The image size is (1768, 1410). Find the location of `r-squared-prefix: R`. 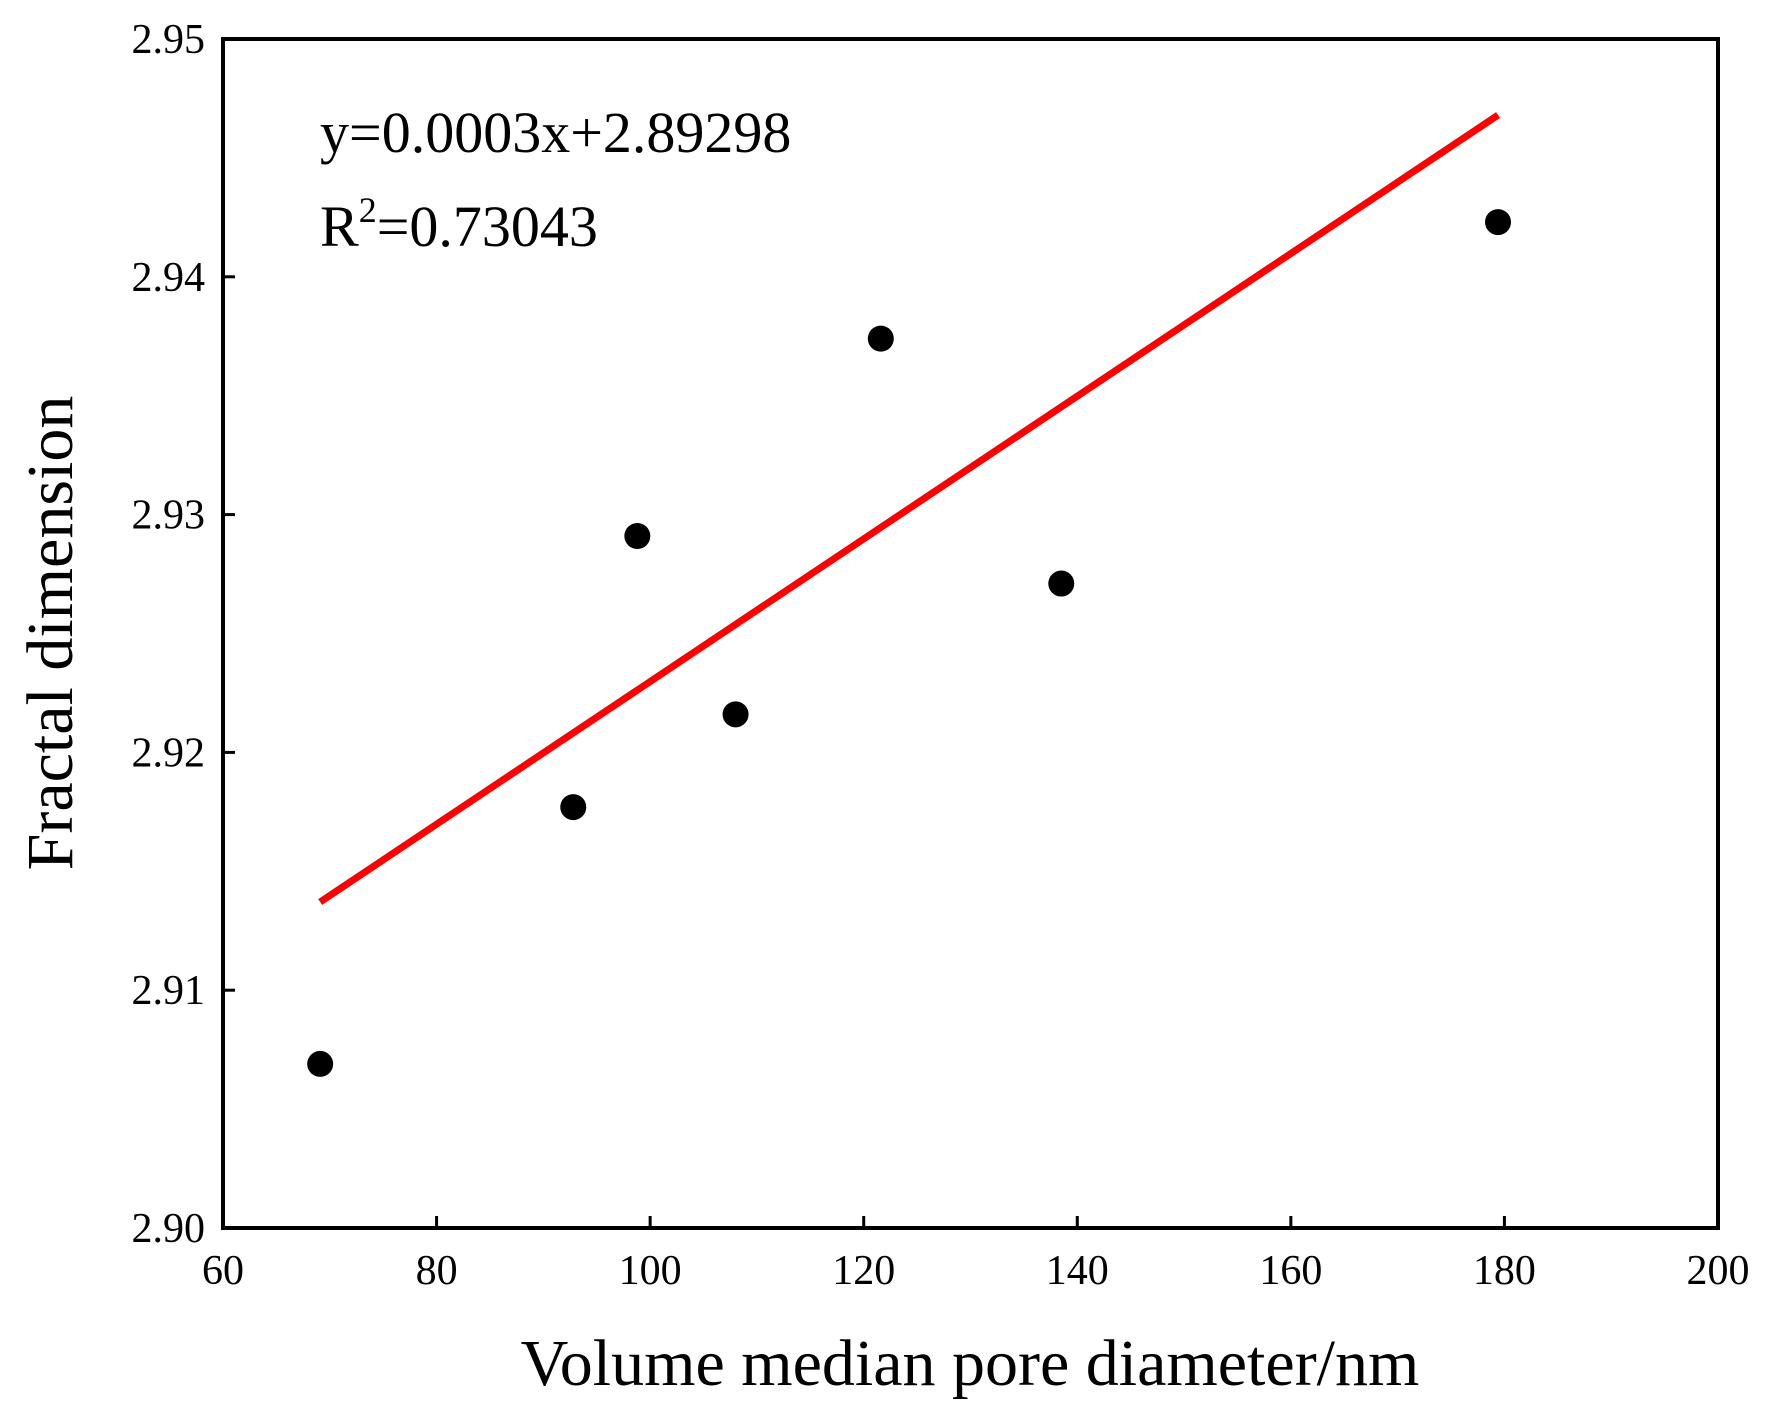

r-squared-prefix: R is located at coordinates (339, 226).